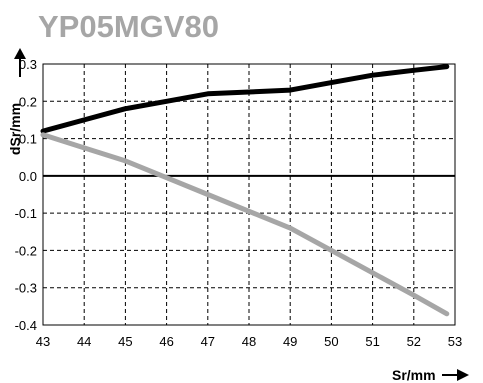 The height and width of the screenshot is (383, 483). I want to click on y-tick-label: -0.2, so click(26, 250).